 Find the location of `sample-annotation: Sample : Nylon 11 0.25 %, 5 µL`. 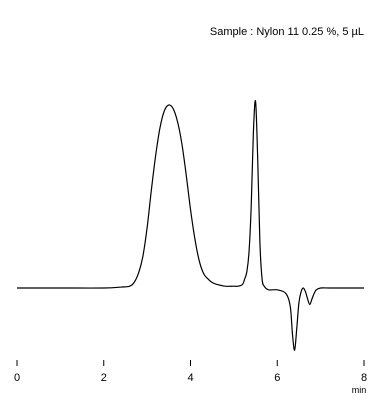

sample-annotation: Sample : Nylon 11 0.25 %, 5 µL is located at coordinates (287, 32).